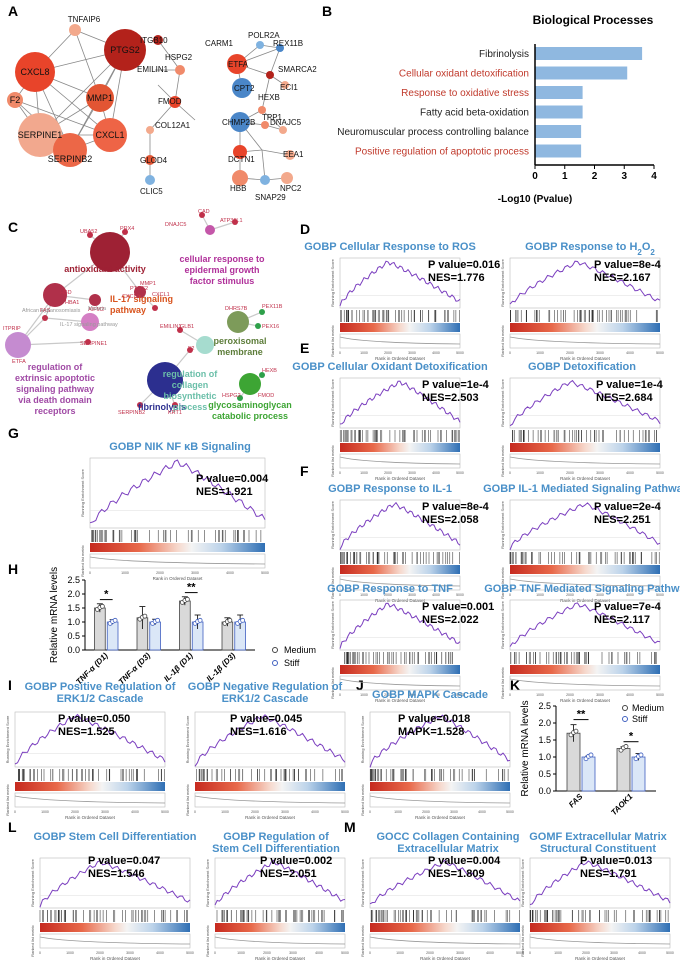 This screenshot has width=680, height=974. Describe the element at coordinates (93, 344) in the screenshot. I see `gene-serpine1: SERPINE1` at that location.